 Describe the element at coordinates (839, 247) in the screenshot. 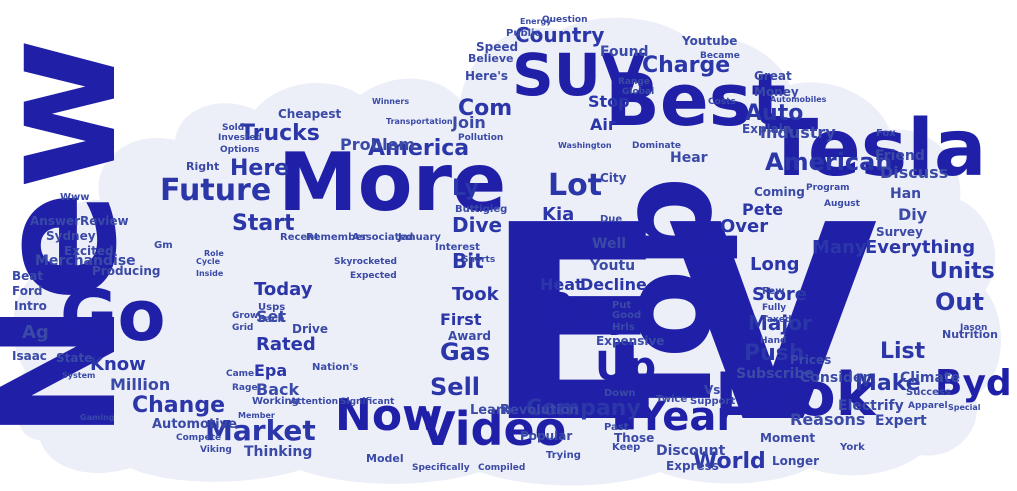

I see `word-many: Many` at that location.